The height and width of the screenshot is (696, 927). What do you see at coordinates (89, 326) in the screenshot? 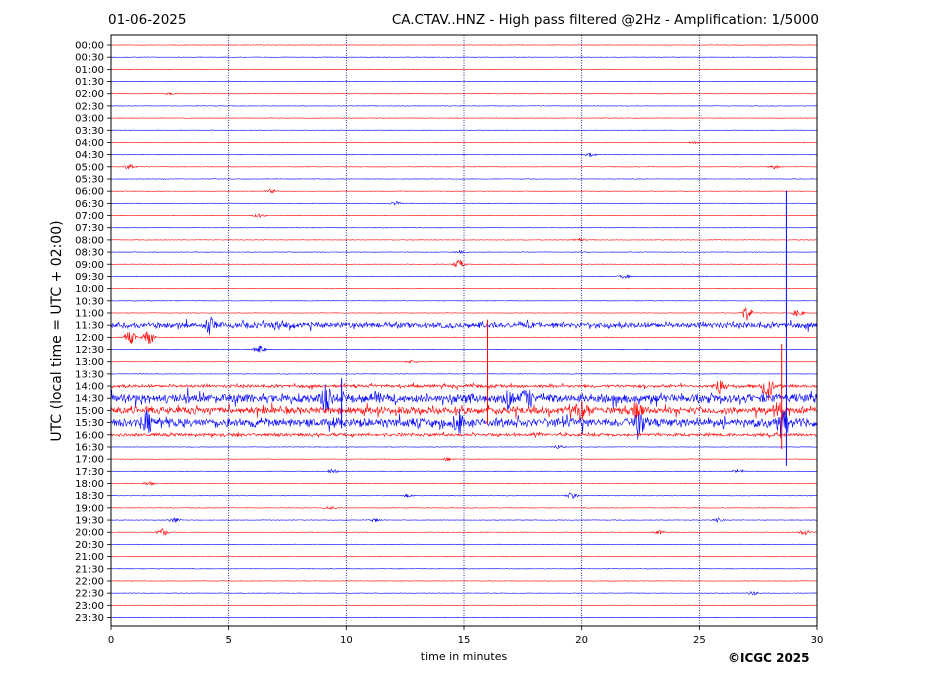
I see `y-tick-label: 11:30` at bounding box center [89, 326].